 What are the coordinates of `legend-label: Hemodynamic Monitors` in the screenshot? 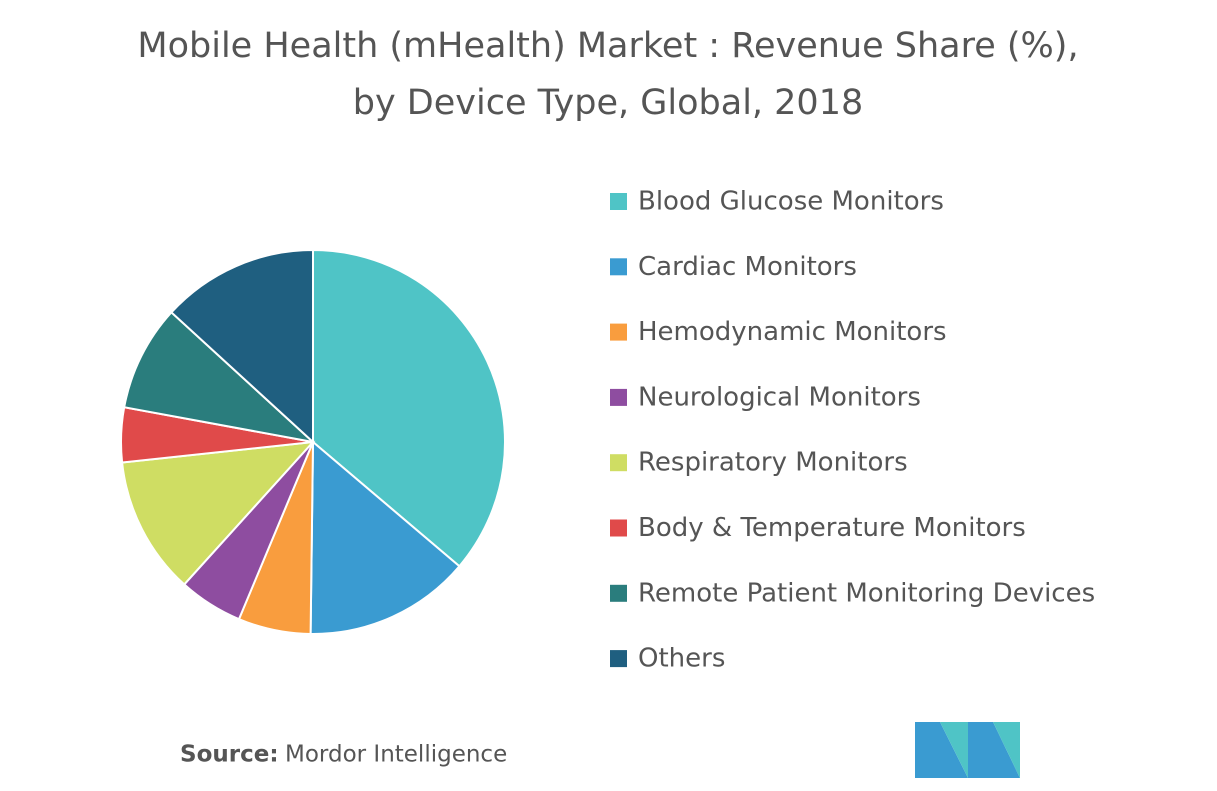 It's located at (792, 332).